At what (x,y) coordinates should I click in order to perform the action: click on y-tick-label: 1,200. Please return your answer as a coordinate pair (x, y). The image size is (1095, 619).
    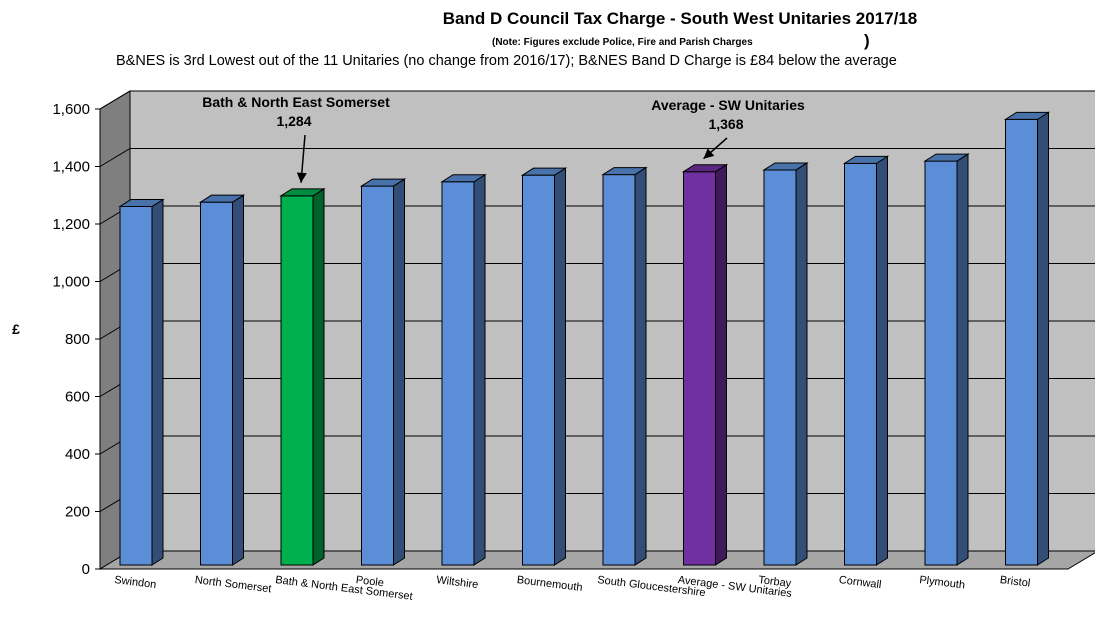
    Looking at the image, I should click on (71, 224).